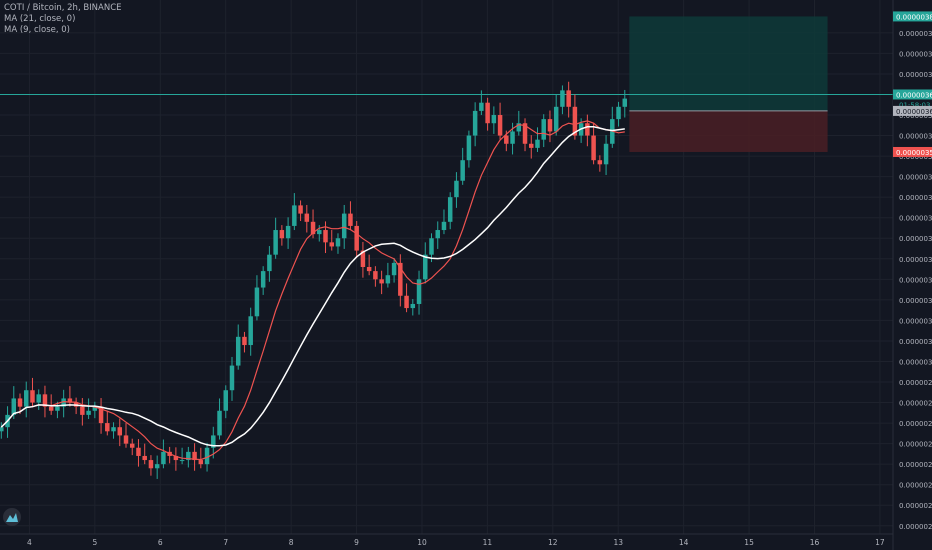 This screenshot has width=932, height=550. Describe the element at coordinates (915, 465) in the screenshot. I see `y-tick-label: 0.00000275` at that location.